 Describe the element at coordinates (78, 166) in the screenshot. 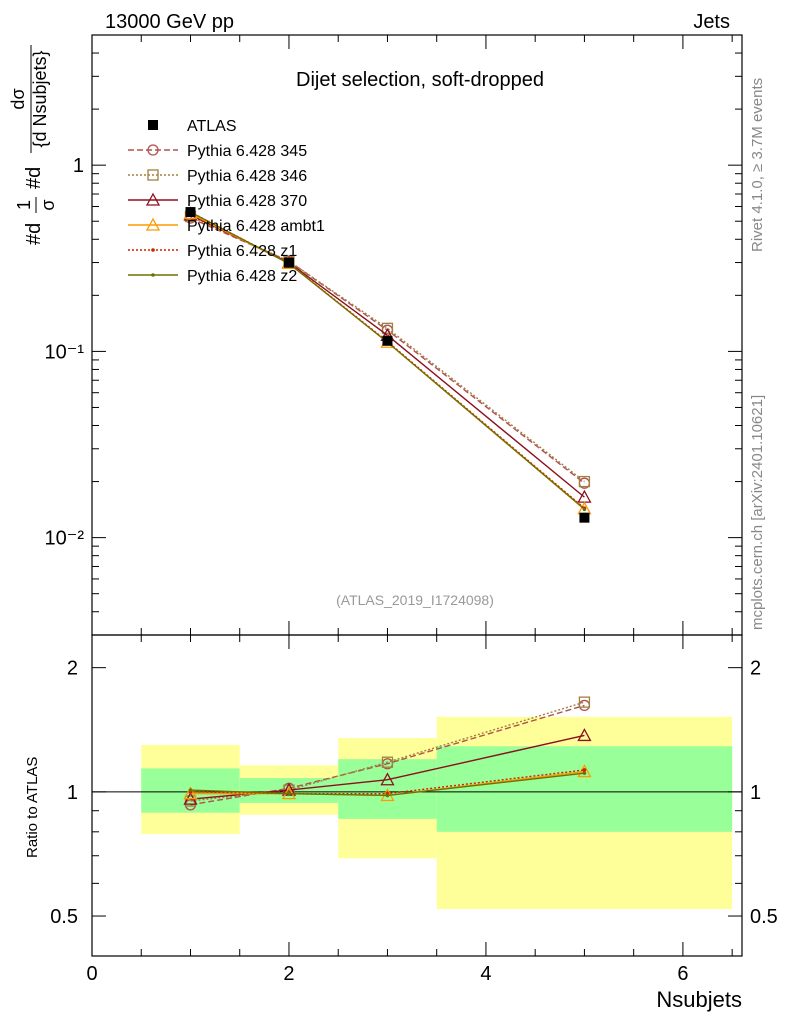

I see `y-tick-label: 1` at that location.